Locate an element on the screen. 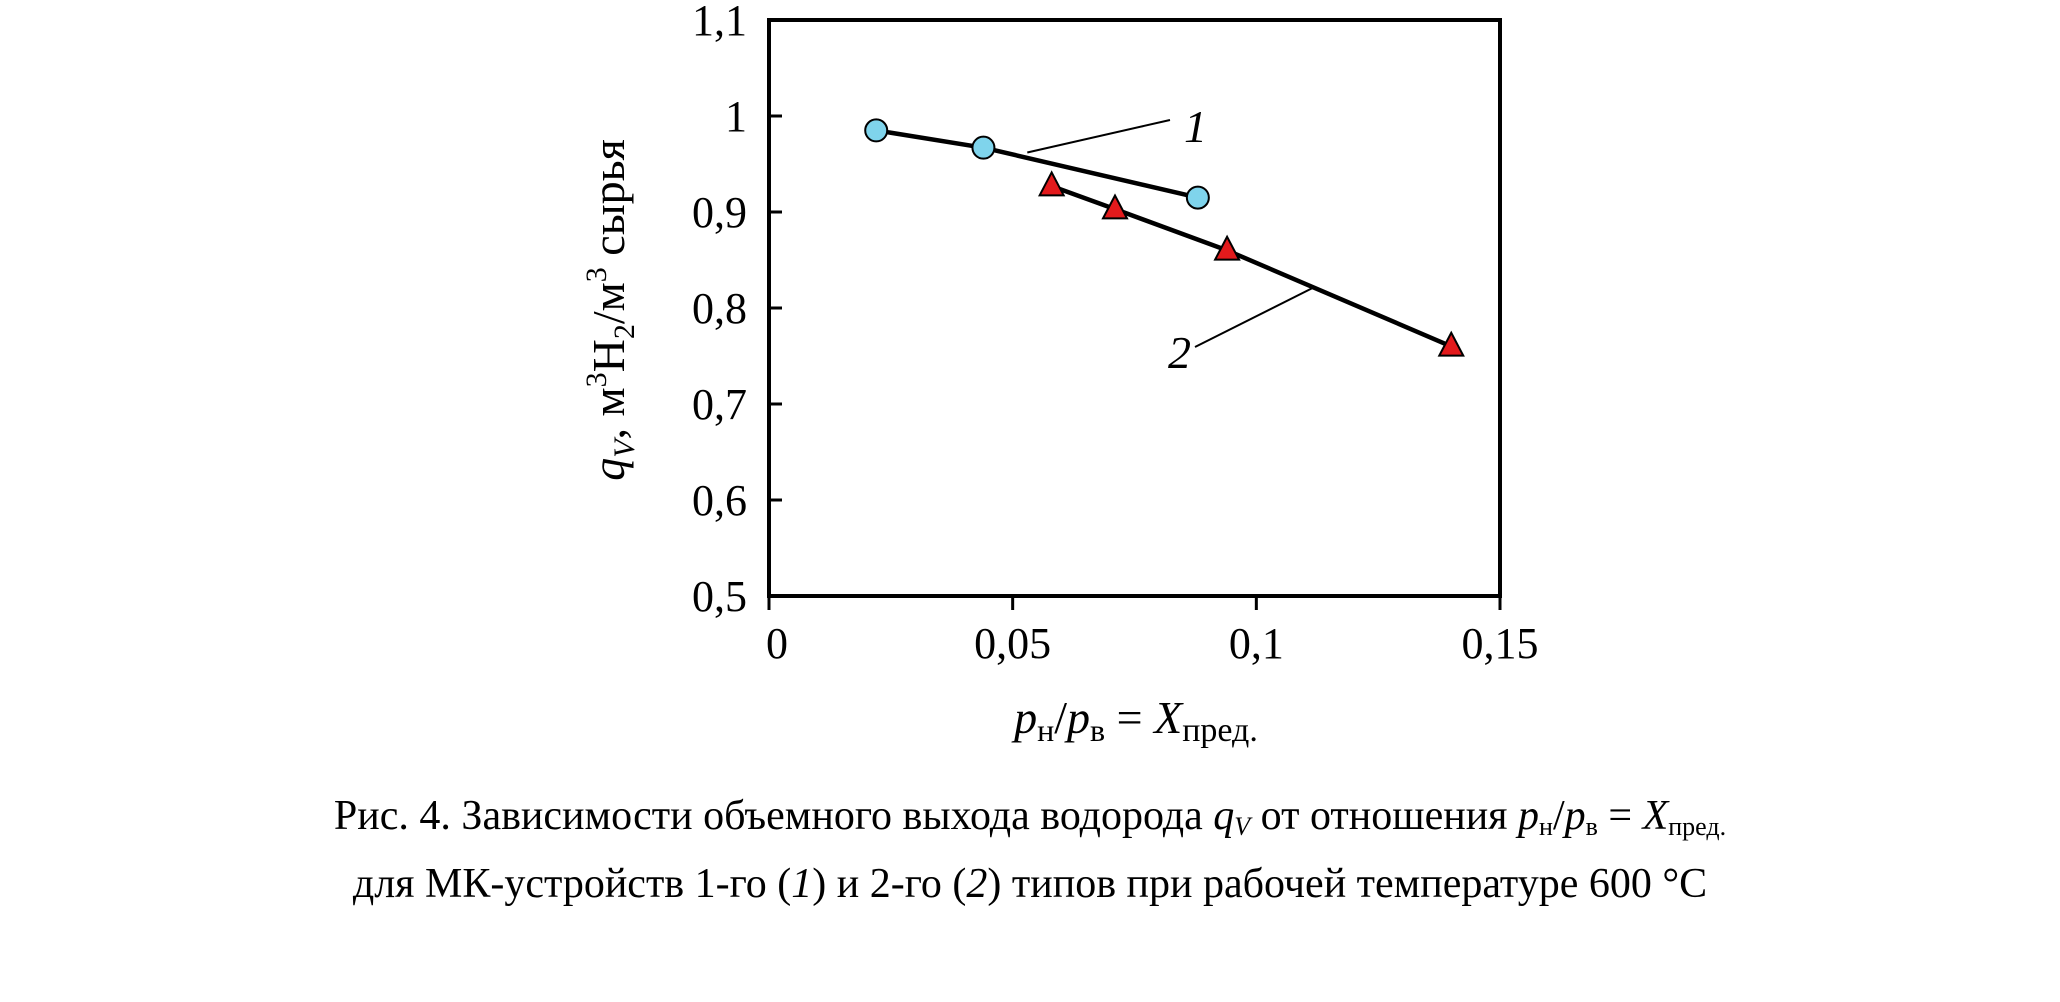  x-label-eq: = is located at coordinates (1129, 717).